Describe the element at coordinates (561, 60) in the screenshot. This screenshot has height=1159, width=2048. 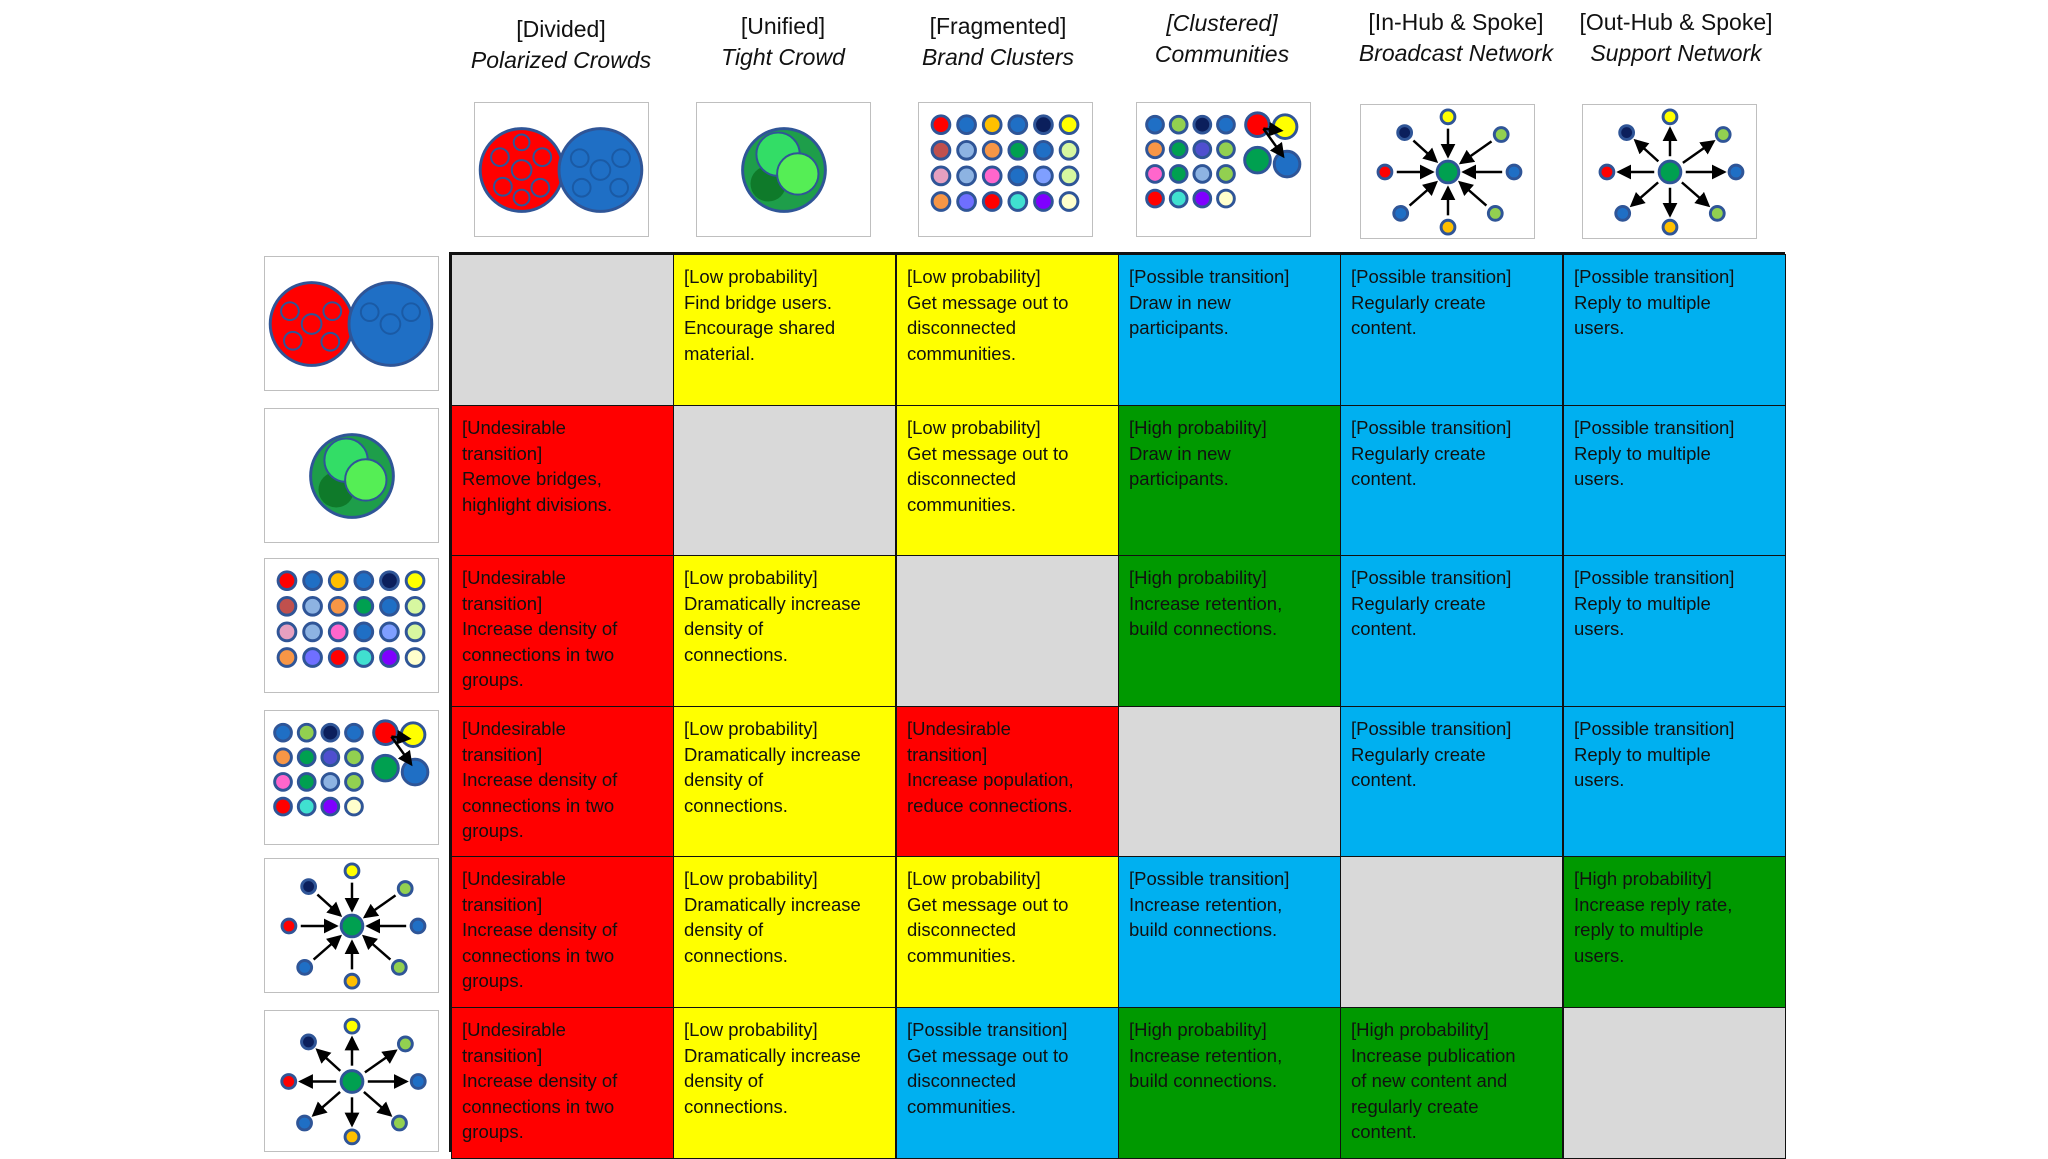
I see `column-header-sublabel: Polarized Crowds` at that location.